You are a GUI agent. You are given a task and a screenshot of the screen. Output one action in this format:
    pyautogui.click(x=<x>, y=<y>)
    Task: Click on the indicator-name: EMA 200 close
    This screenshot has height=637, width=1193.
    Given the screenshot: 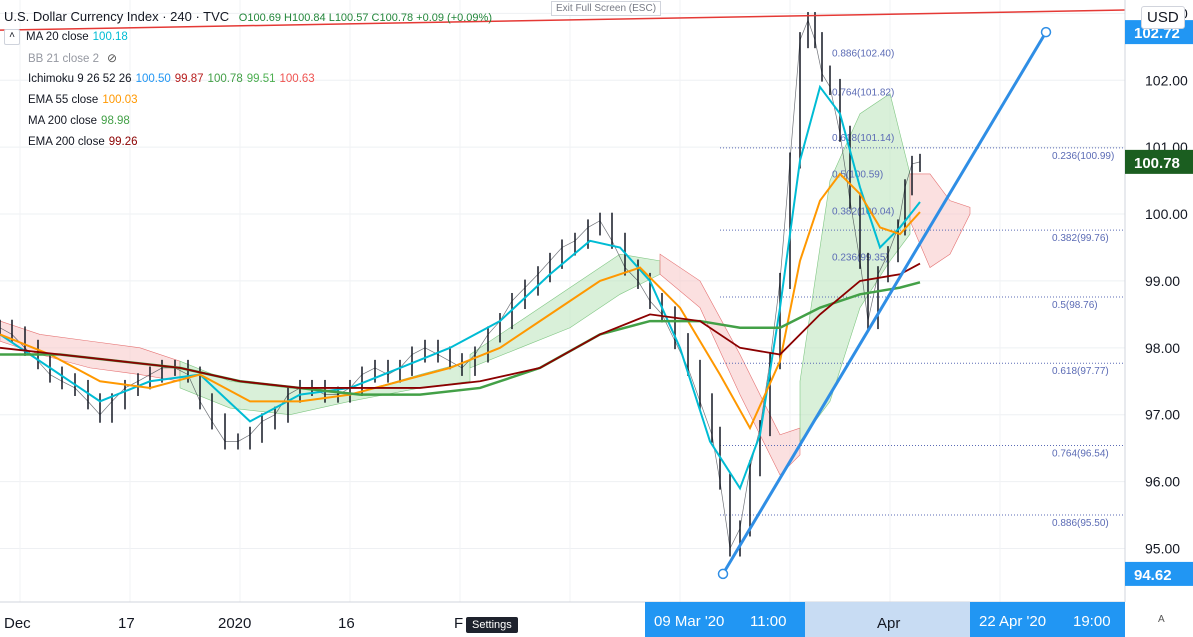 What is the action you would take?
    pyautogui.click(x=66, y=142)
    